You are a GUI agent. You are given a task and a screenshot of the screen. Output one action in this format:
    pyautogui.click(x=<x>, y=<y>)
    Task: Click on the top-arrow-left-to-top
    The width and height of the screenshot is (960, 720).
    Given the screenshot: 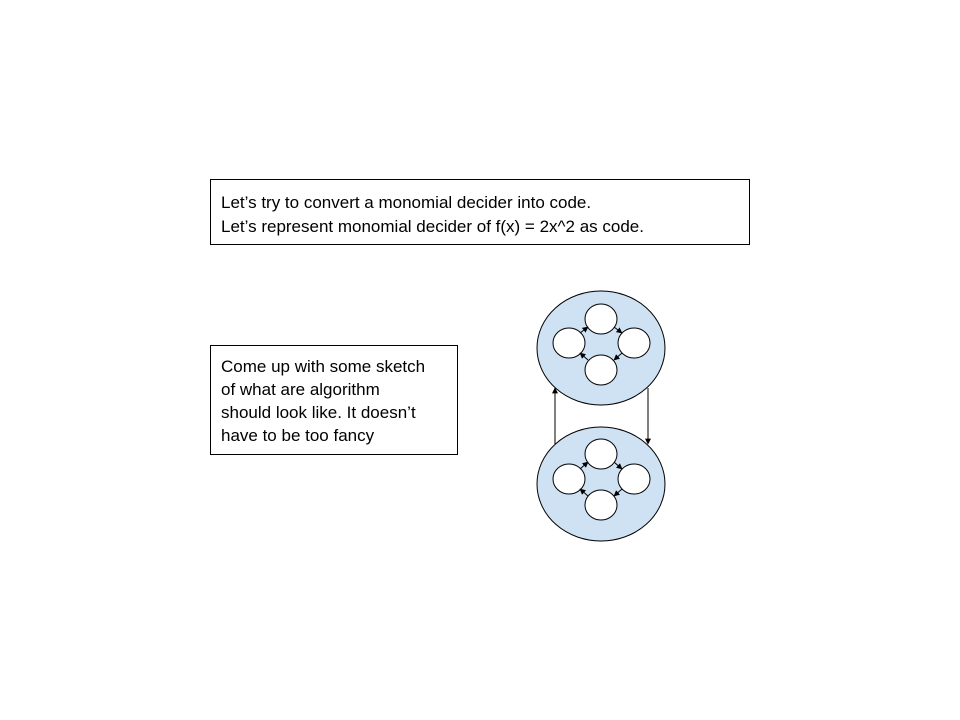 What is the action you would take?
    pyautogui.click(x=584, y=330)
    